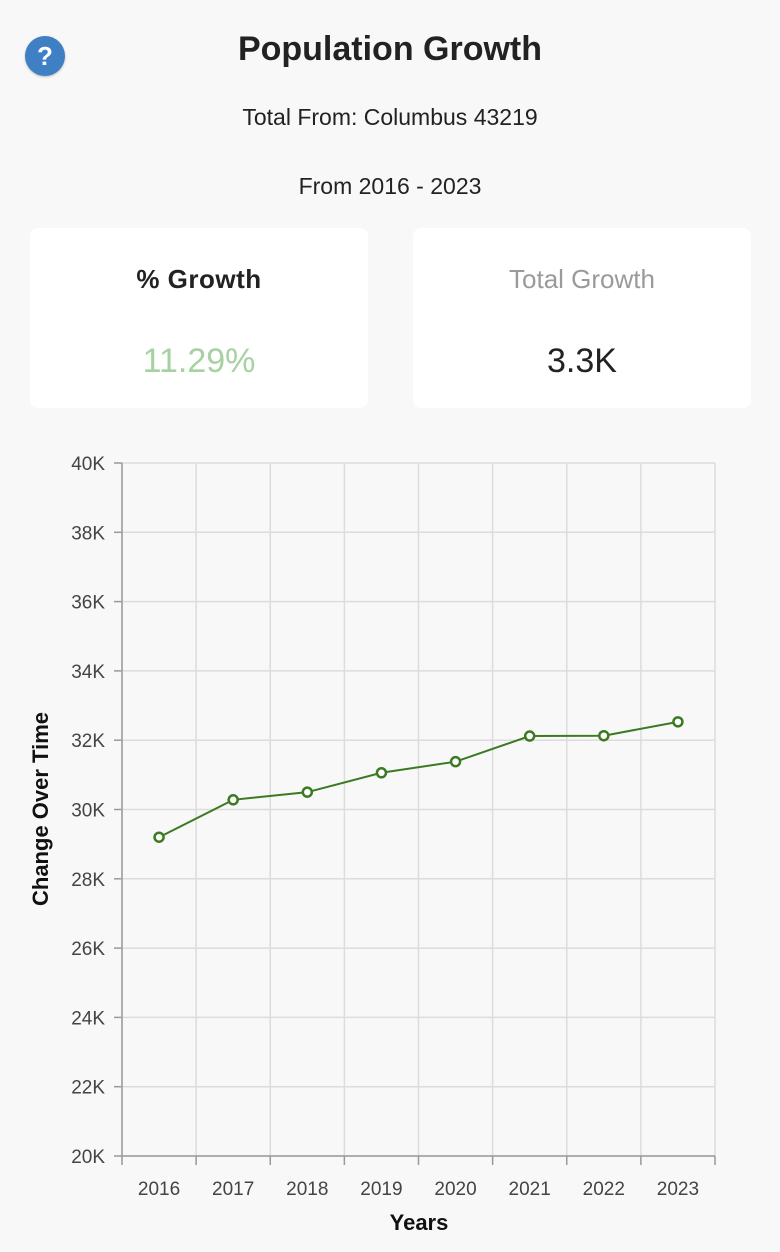  What do you see at coordinates (88, 1088) in the screenshot?
I see `y-tick-label: 22K` at bounding box center [88, 1088].